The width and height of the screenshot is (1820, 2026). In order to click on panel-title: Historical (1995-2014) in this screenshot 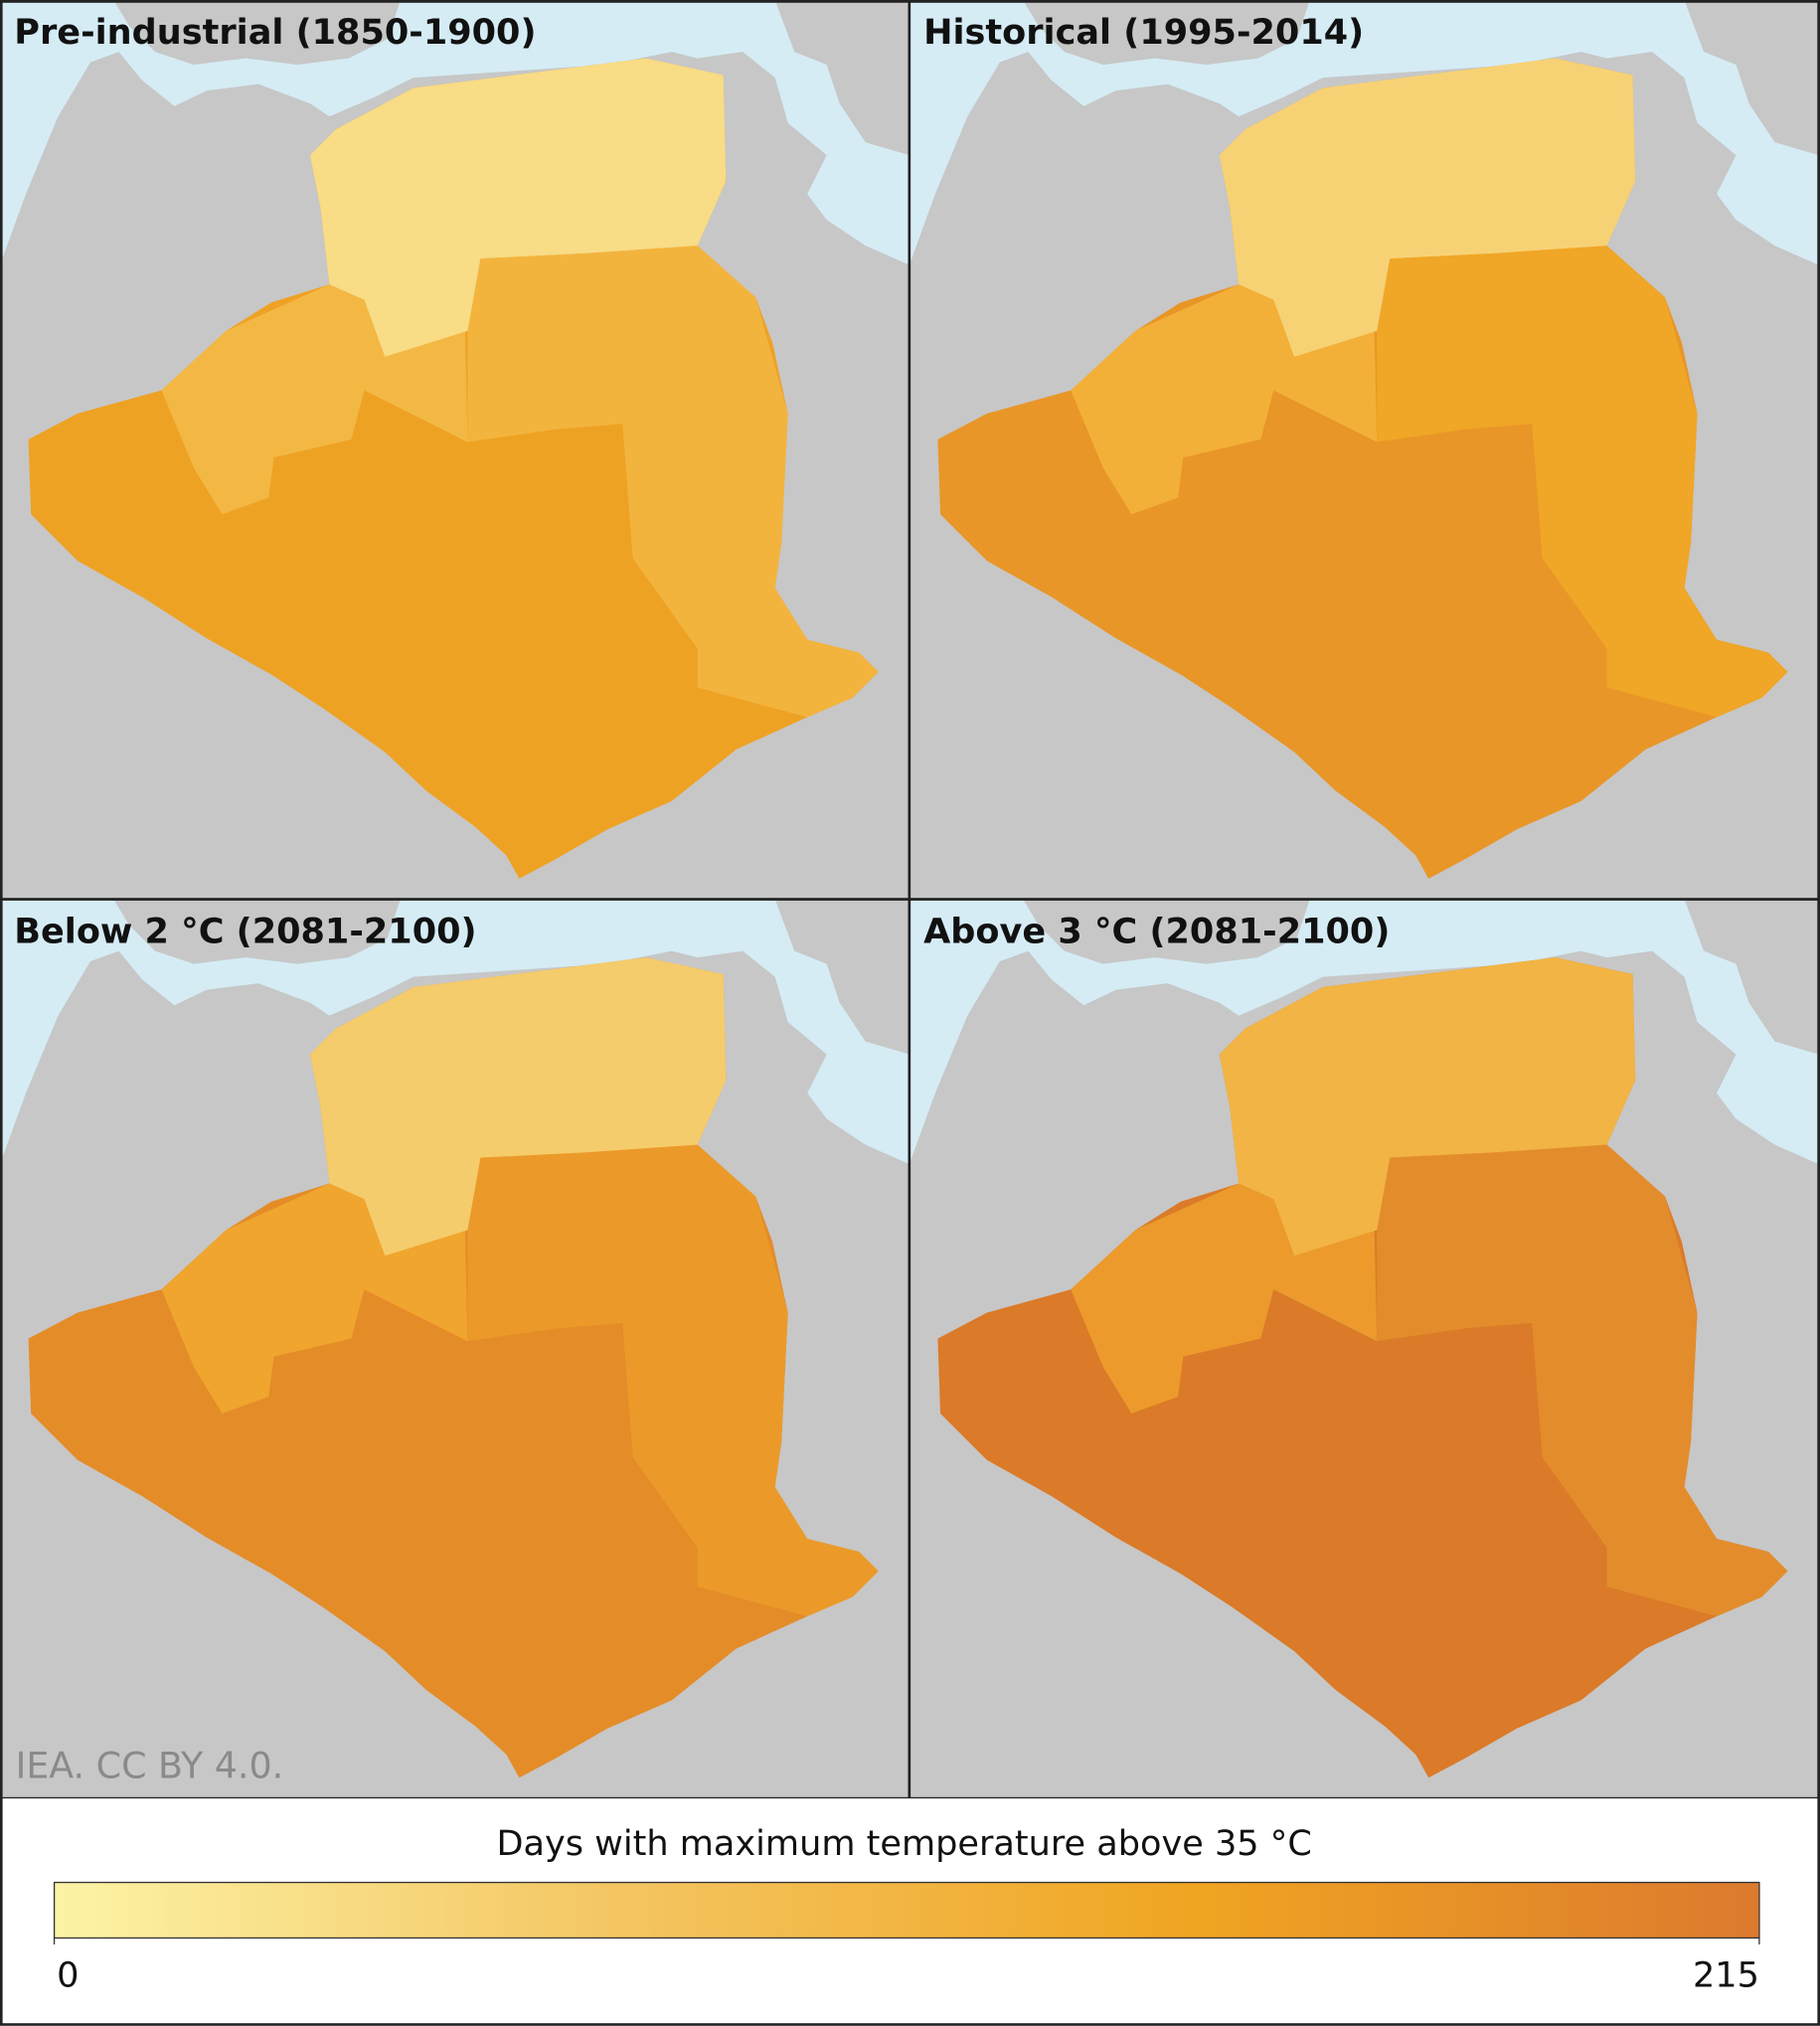, I will do `click(1143, 32)`.